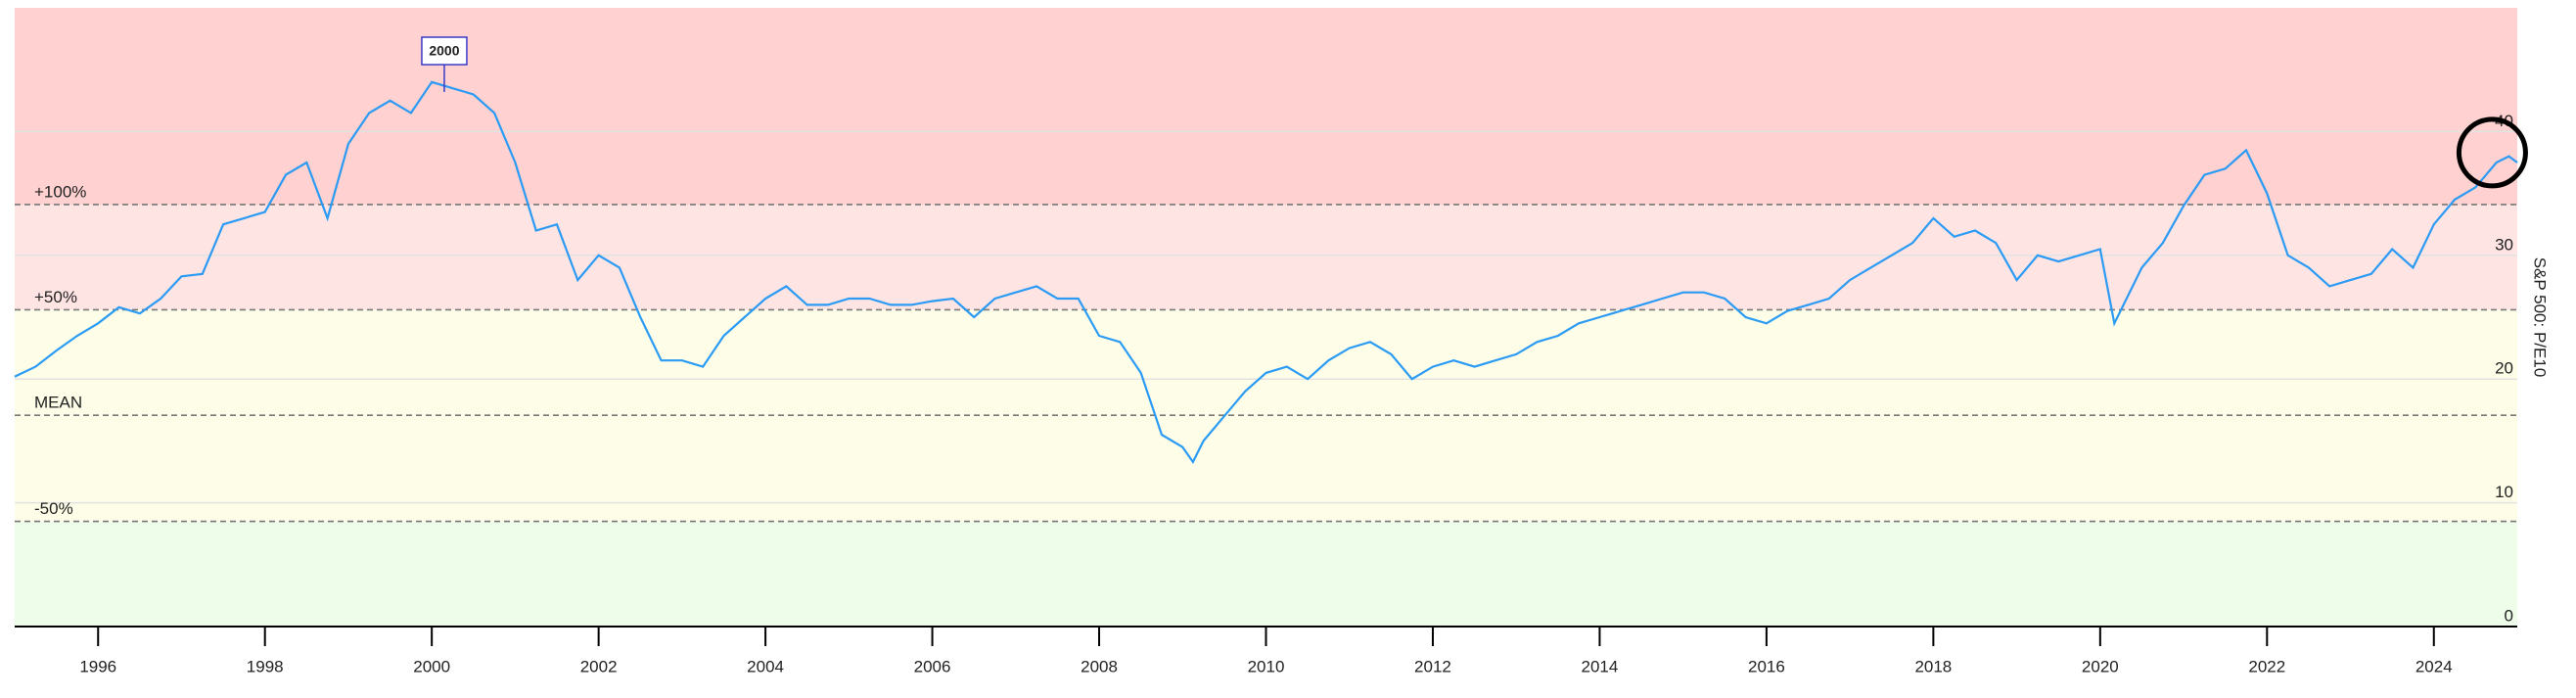  What do you see at coordinates (97, 666) in the screenshot?
I see `x-tick-label: 1996` at bounding box center [97, 666].